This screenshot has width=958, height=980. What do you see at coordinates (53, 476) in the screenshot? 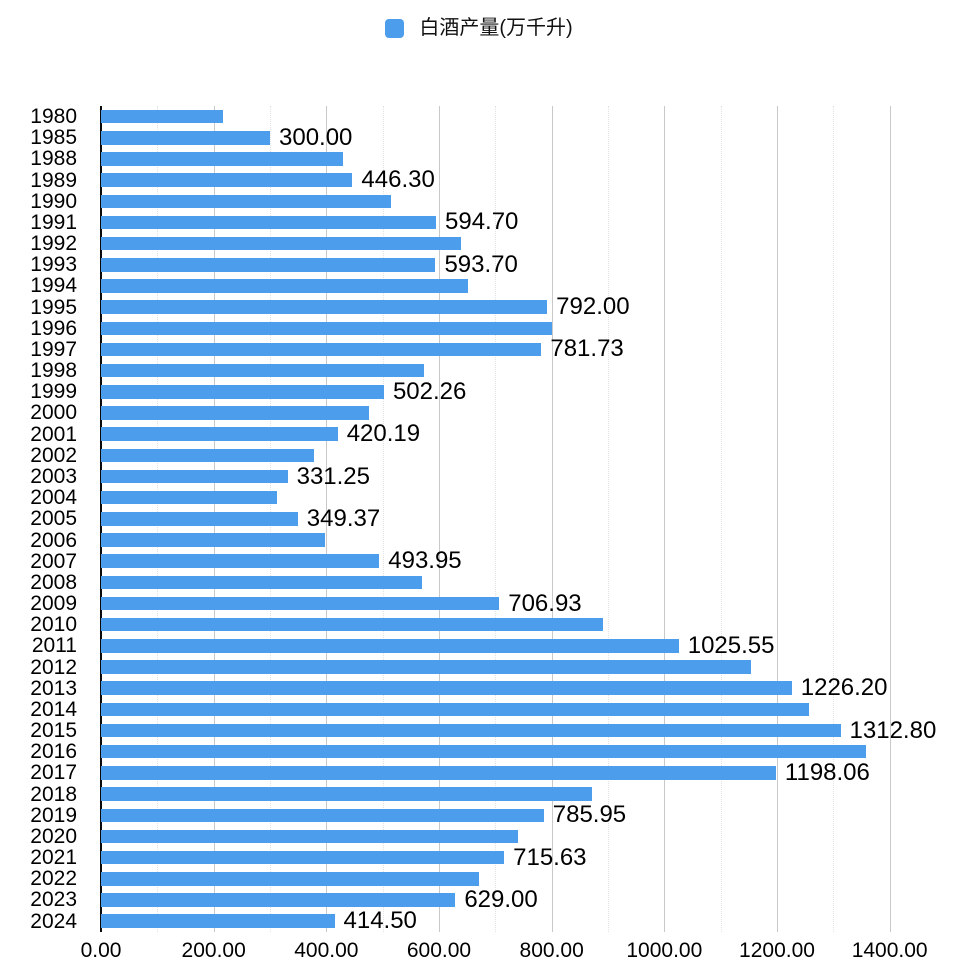
I see `year-label: 2003` at bounding box center [53, 476].